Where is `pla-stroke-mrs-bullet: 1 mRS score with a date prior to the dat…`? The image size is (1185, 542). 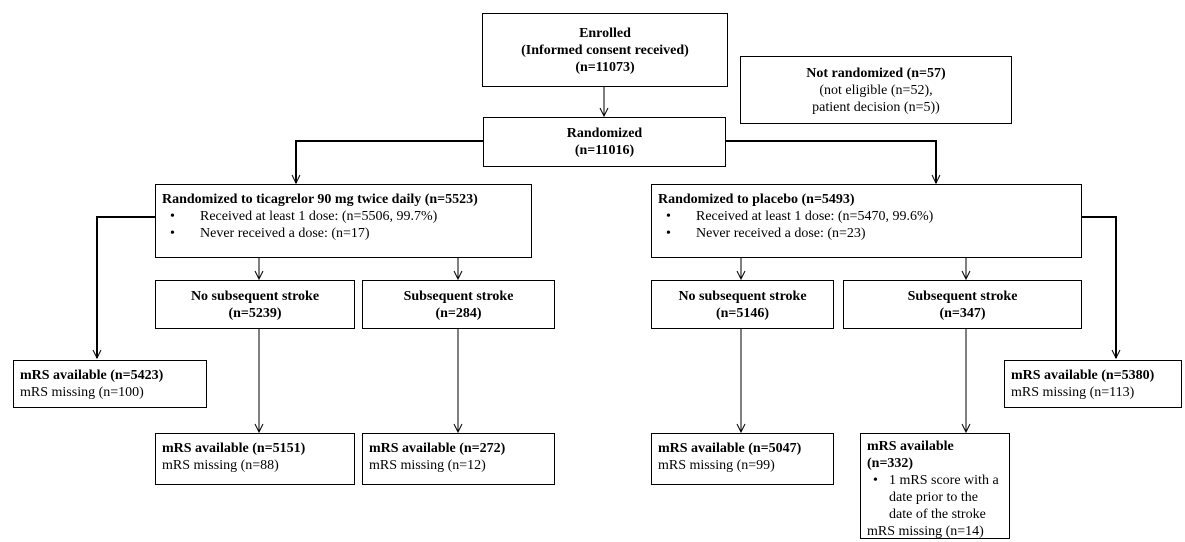 pla-stroke-mrs-bullet: 1 mRS score with a date prior to the dat… is located at coordinates (935, 497).